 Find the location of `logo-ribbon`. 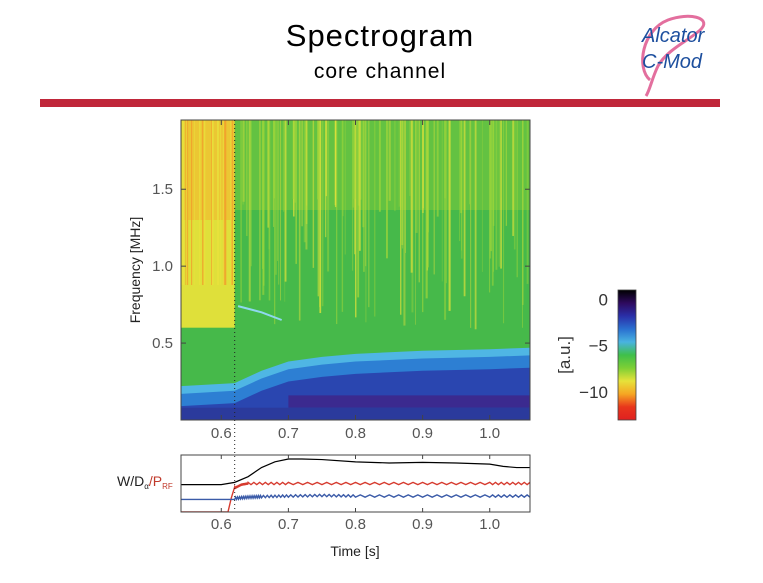

logo-ribbon is located at coordinates (673, 55).